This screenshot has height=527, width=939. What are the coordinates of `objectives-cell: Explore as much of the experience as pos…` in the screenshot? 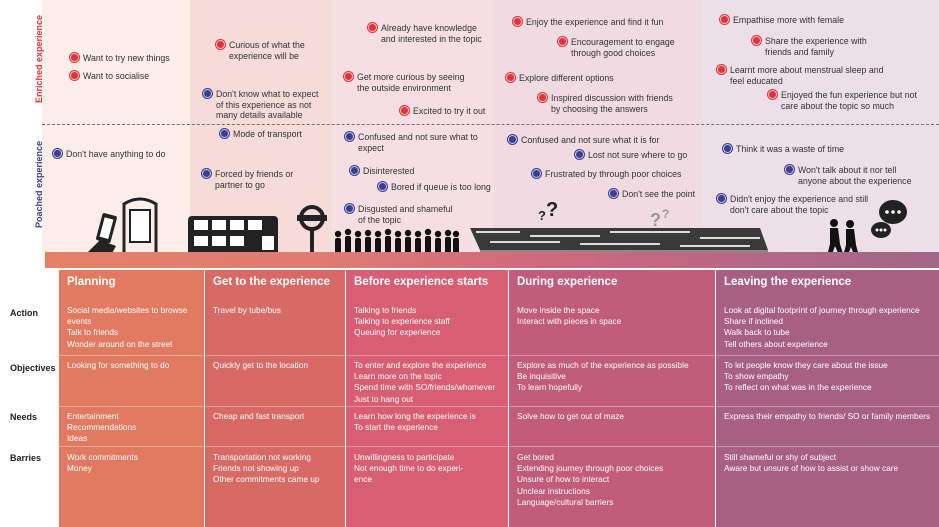 It's located at (603, 376).